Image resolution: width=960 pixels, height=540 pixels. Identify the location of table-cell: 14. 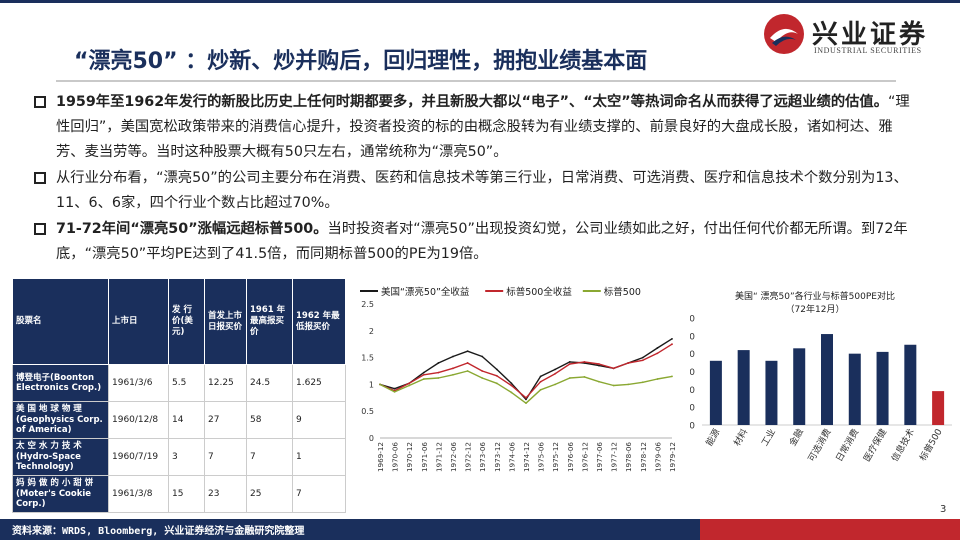
(187, 420).